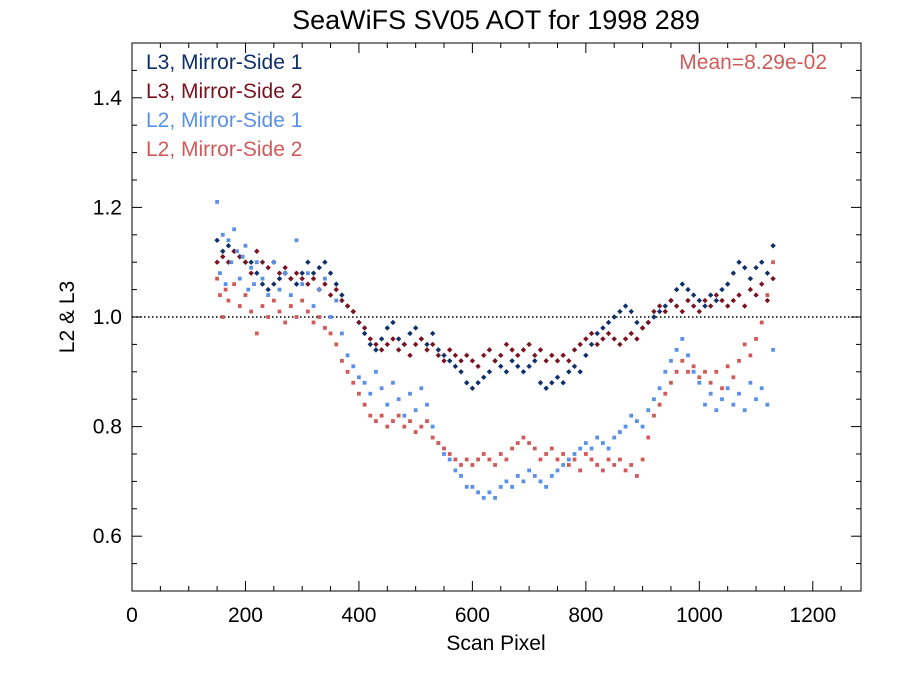 The width and height of the screenshot is (900, 675). I want to click on x-tick-label: 0, so click(132, 615).